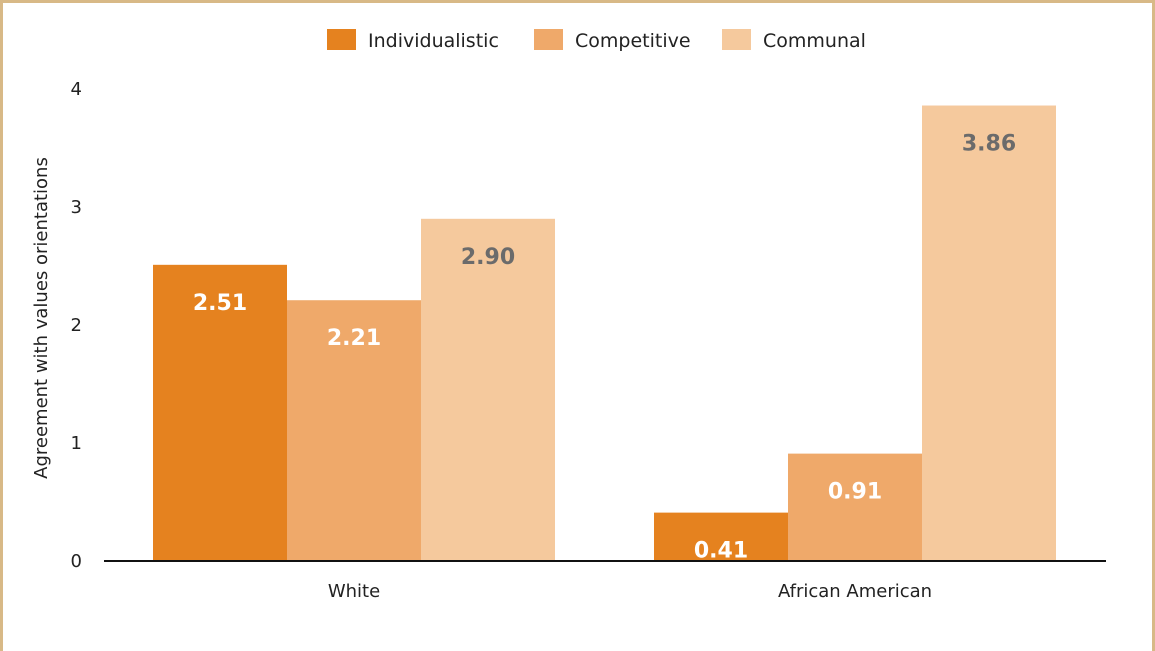 The image size is (1155, 651). What do you see at coordinates (220, 303) in the screenshot?
I see `data-label: 2.51` at bounding box center [220, 303].